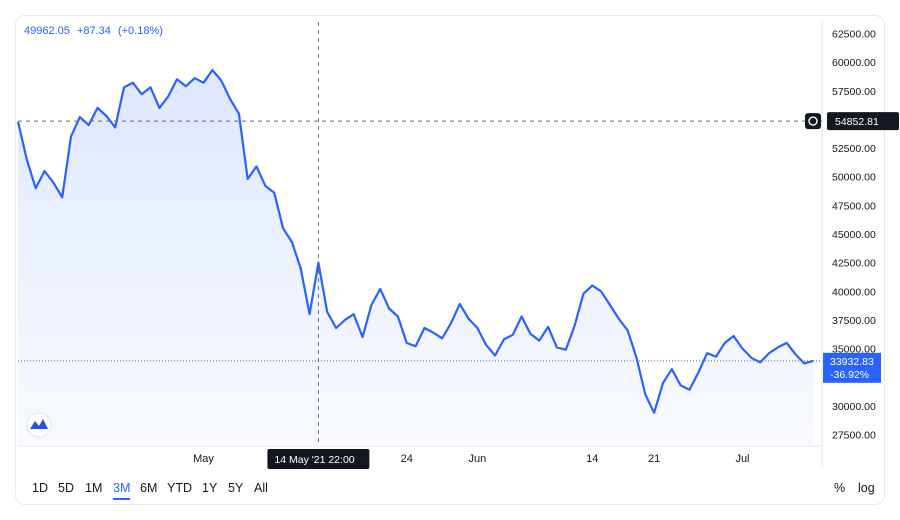 This screenshot has height=520, width=900. What do you see at coordinates (854, 63) in the screenshot?
I see `y-tick-label: 60000.00` at bounding box center [854, 63].